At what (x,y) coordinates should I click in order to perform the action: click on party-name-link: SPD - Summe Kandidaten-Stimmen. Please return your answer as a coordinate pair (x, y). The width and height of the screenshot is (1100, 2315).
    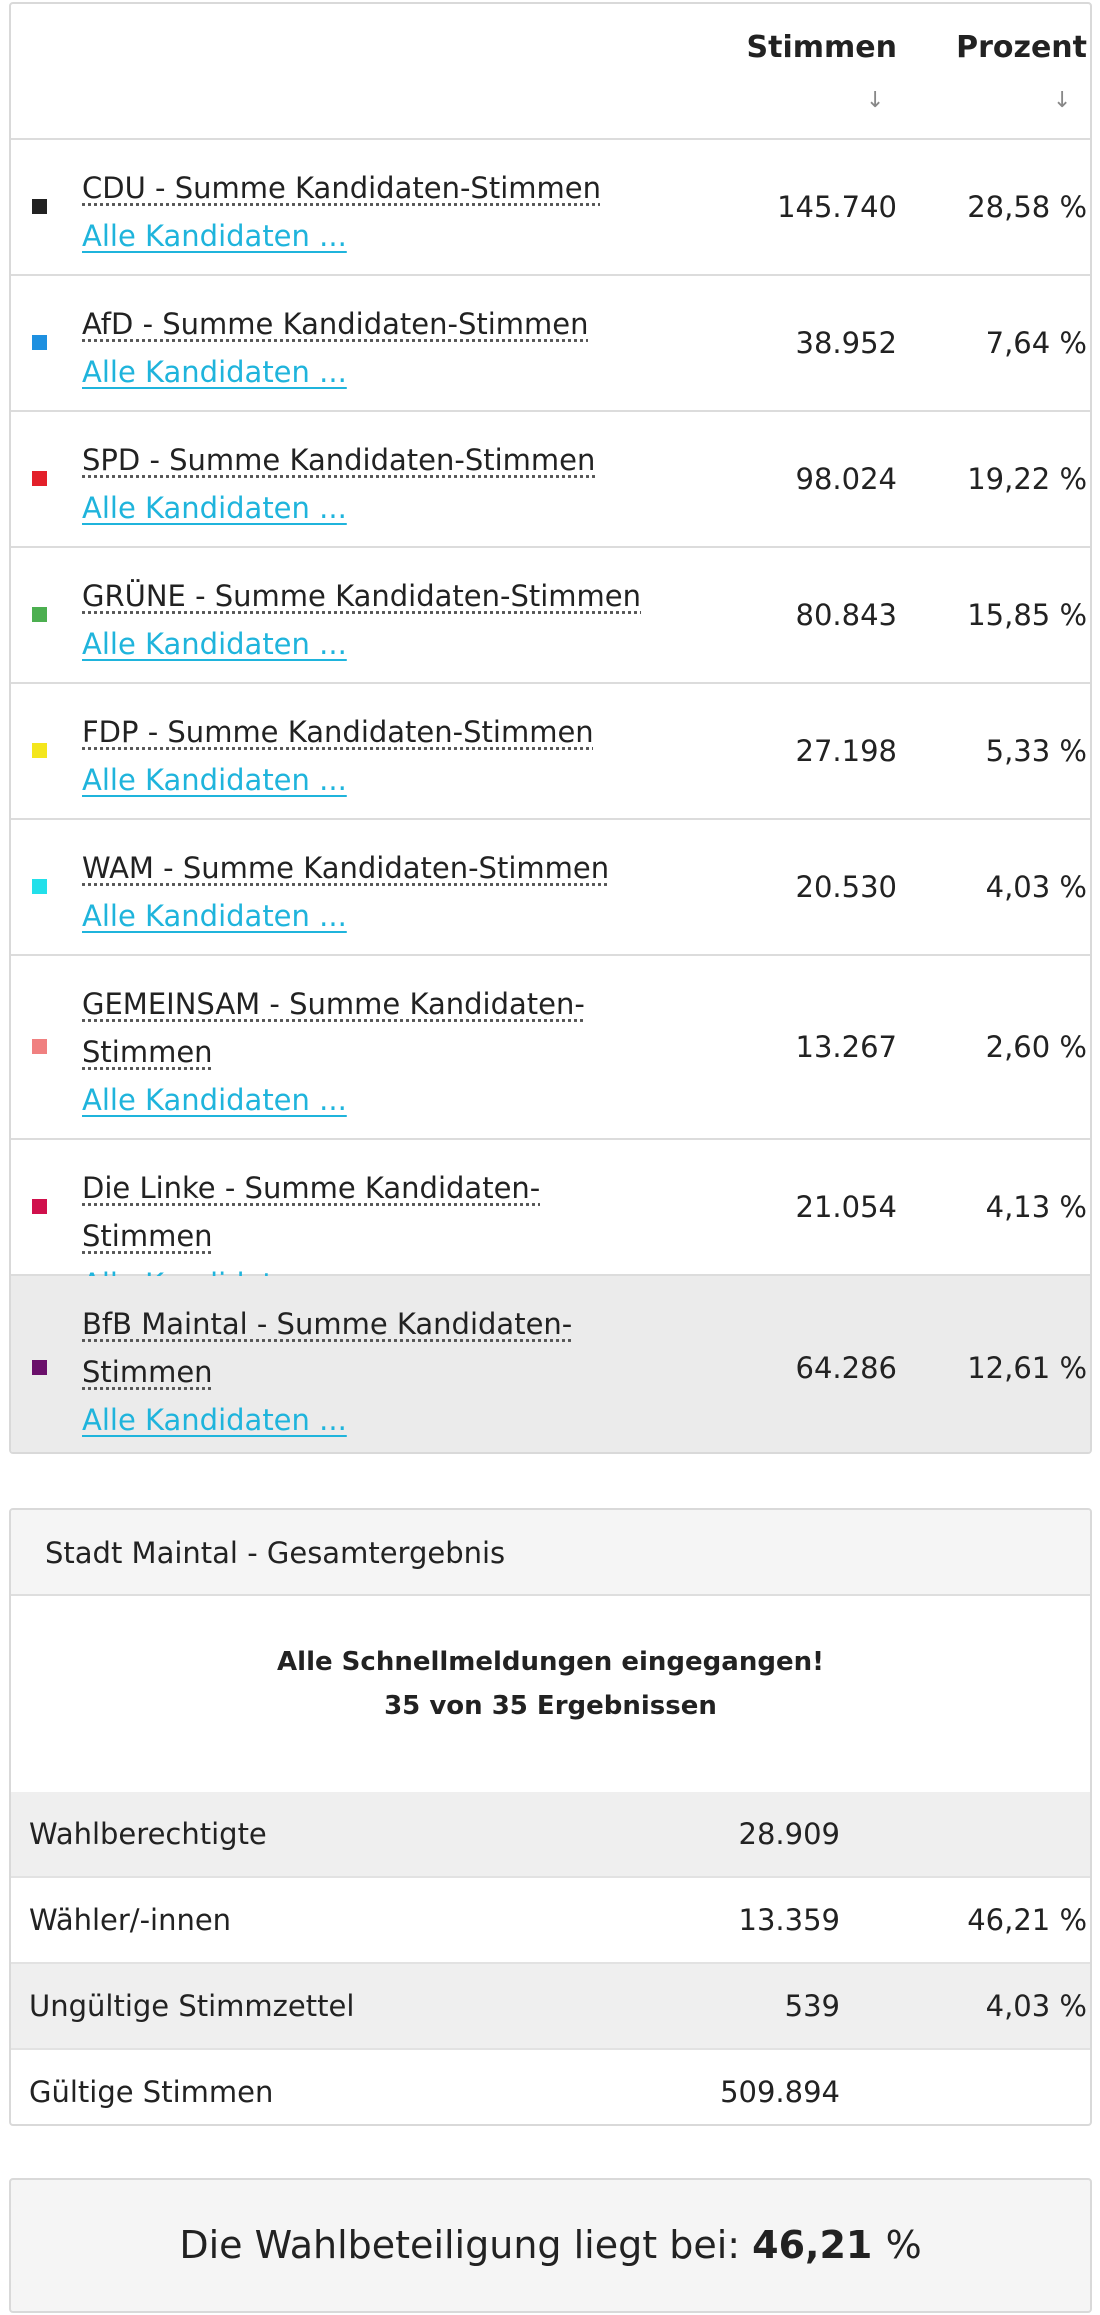
    Looking at the image, I should click on (339, 460).